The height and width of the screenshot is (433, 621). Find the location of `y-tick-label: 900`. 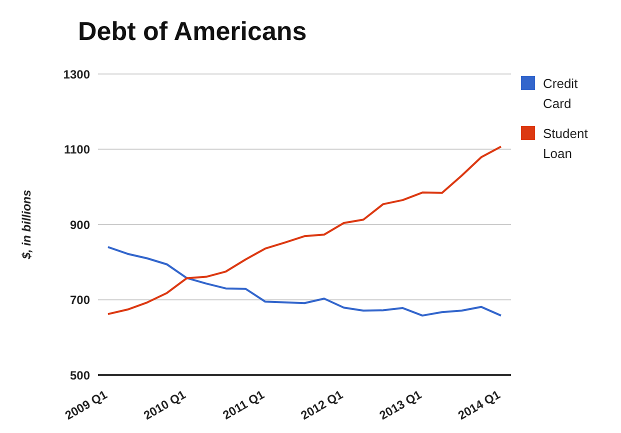

y-tick-label: 900 is located at coordinates (80, 225).